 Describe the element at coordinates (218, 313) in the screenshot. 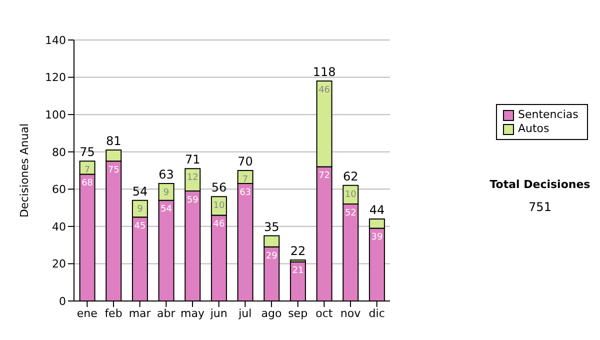

I see `x-tick-label: jun` at that location.